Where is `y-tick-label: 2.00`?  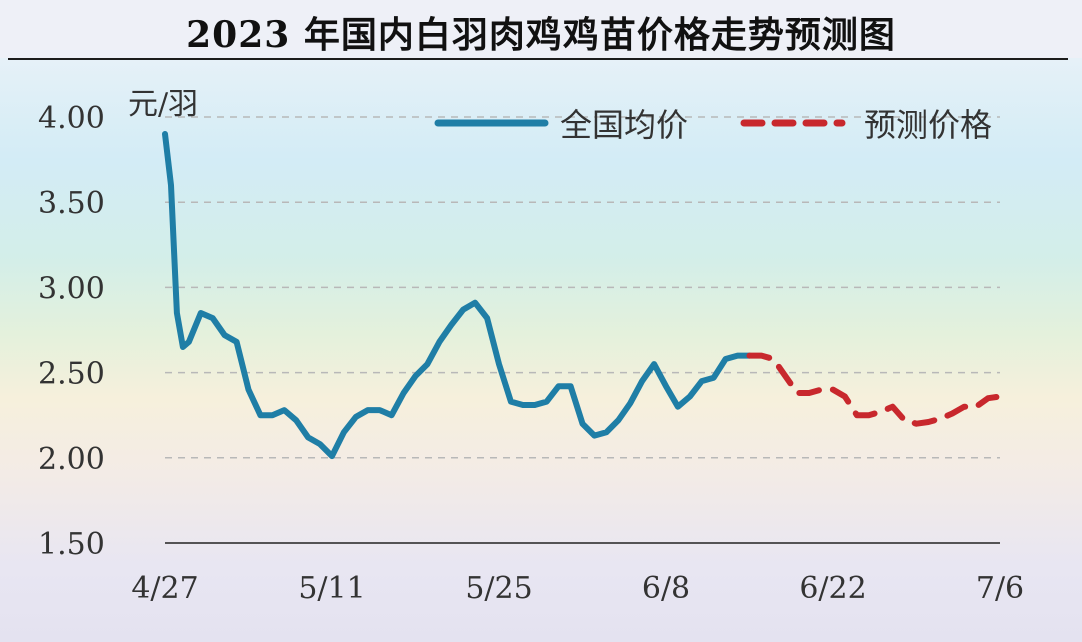 y-tick-label: 2.00 is located at coordinates (71, 459).